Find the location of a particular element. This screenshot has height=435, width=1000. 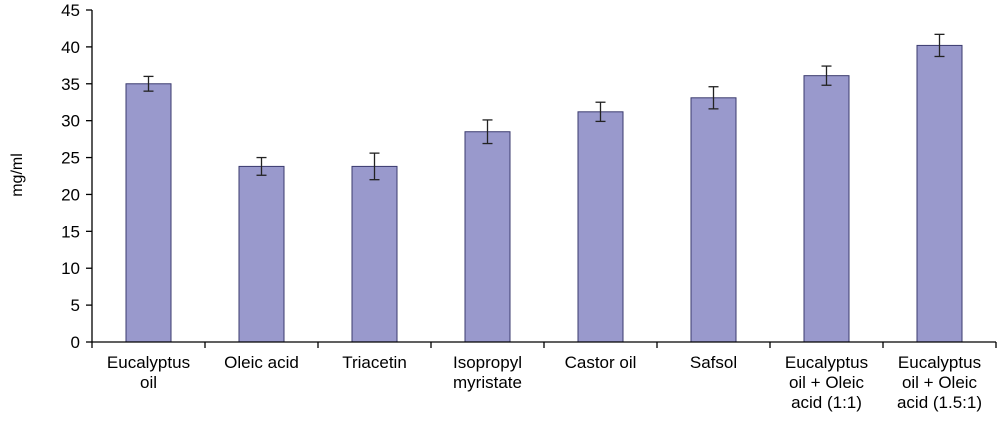

y-tick-label: 30 is located at coordinates (70, 121).